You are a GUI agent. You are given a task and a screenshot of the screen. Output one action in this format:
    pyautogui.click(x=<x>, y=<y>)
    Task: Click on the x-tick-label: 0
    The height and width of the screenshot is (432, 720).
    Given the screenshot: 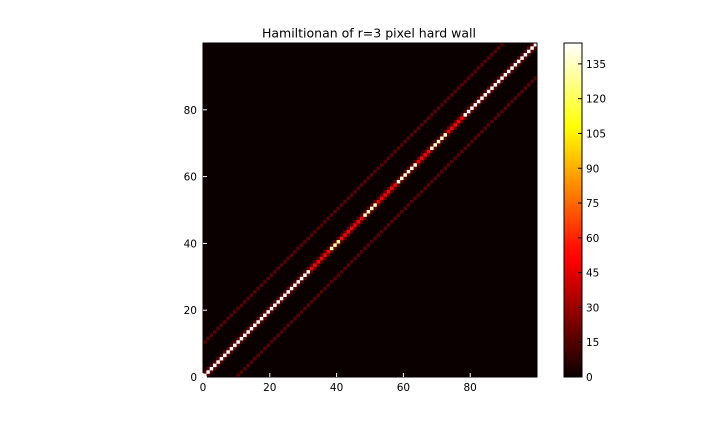 What is the action you would take?
    pyautogui.click(x=203, y=388)
    